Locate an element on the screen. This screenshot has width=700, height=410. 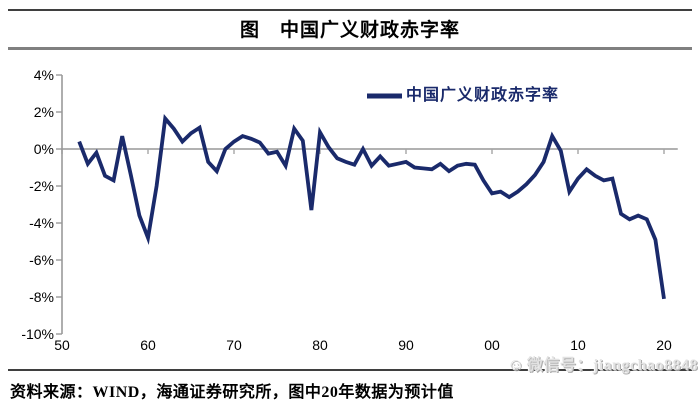
y-tick-label: -6% is located at coordinates (41, 260).